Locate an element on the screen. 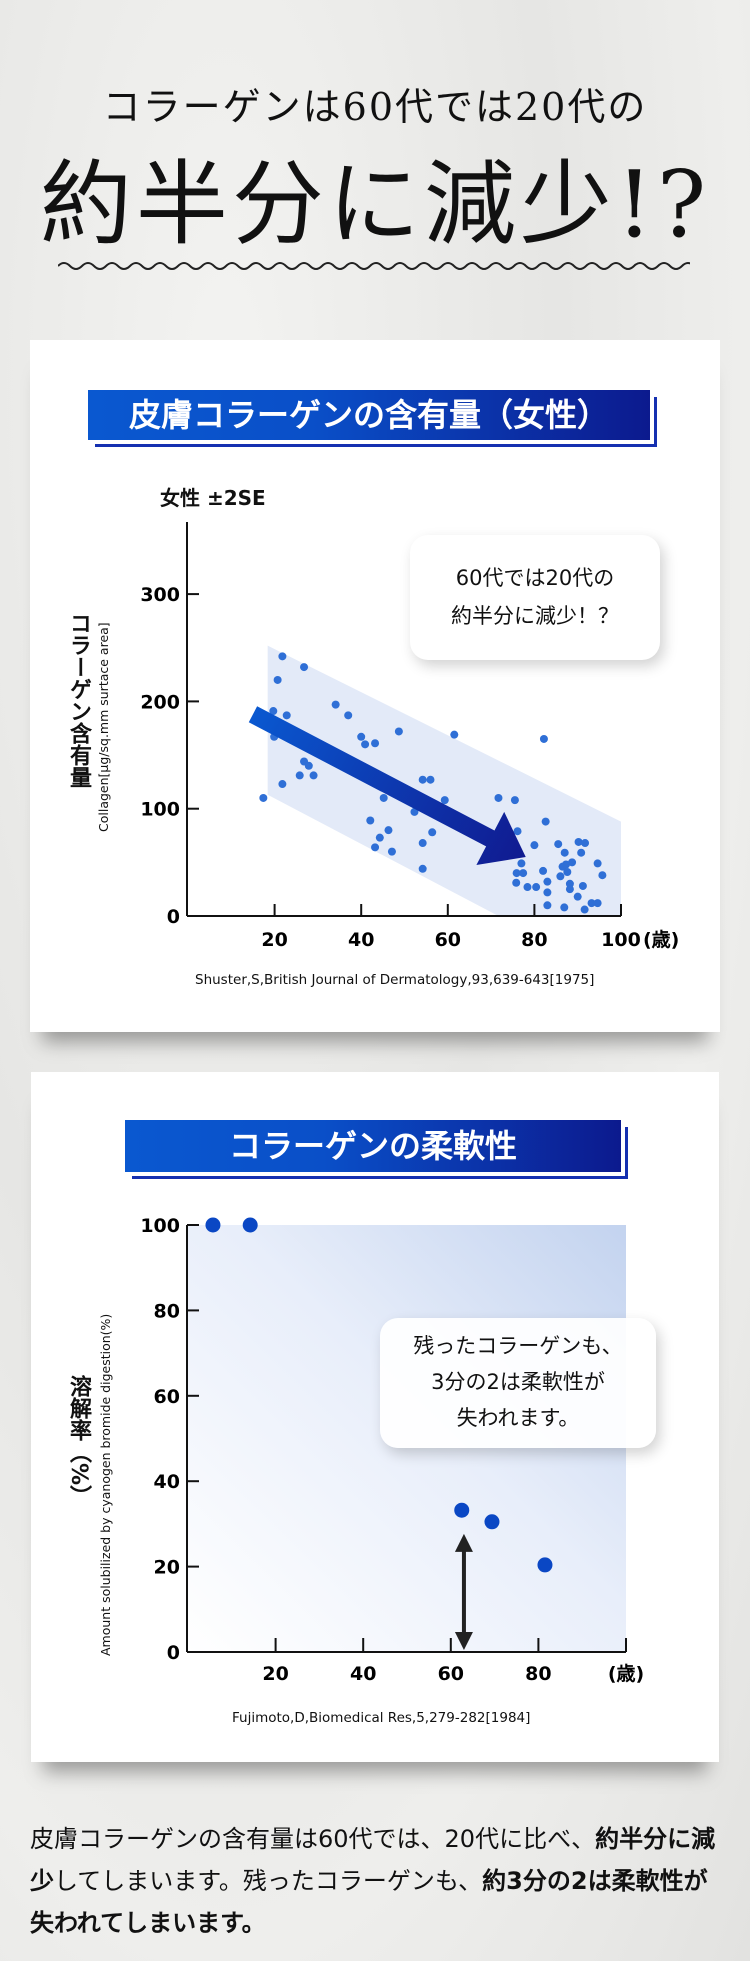 This screenshot has width=750, height=1961. y-tick-label: 40 is located at coordinates (167, 1482).